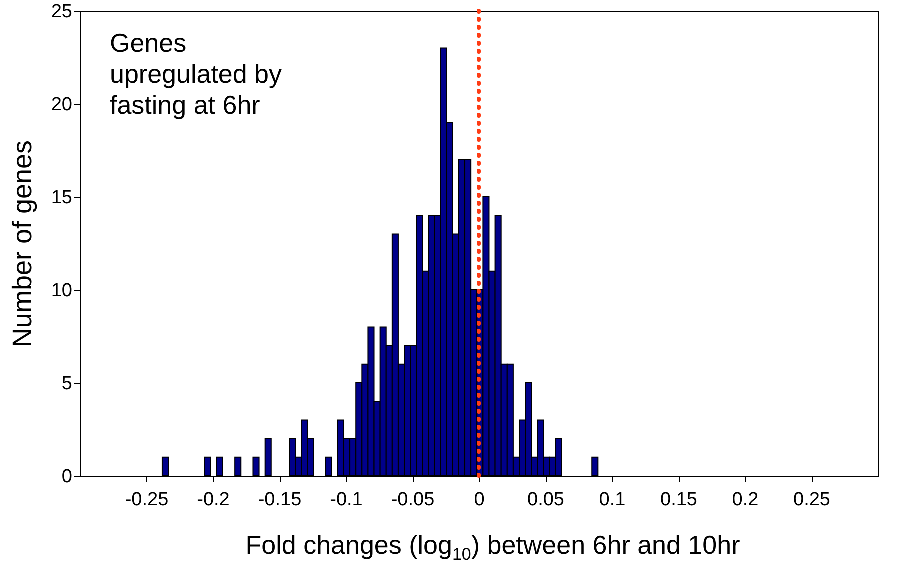  What do you see at coordinates (61, 12) in the screenshot?
I see `y-tick-label: 25` at bounding box center [61, 12].